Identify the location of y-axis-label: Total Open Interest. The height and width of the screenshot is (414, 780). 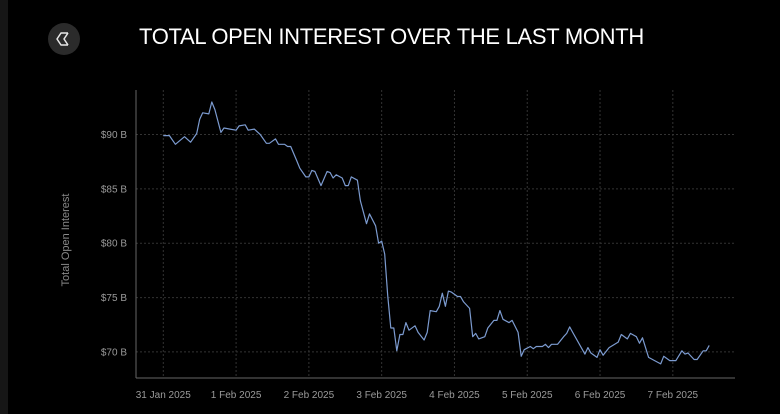
(66, 240).